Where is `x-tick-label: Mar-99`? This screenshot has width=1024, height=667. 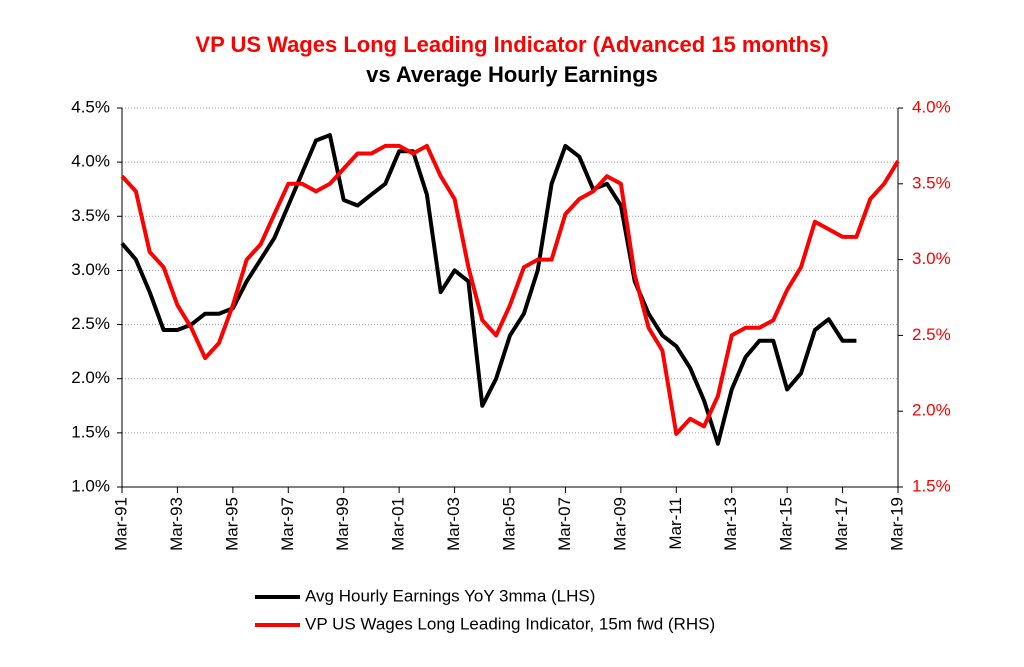
x-tick-label: Mar-99 is located at coordinates (342, 524).